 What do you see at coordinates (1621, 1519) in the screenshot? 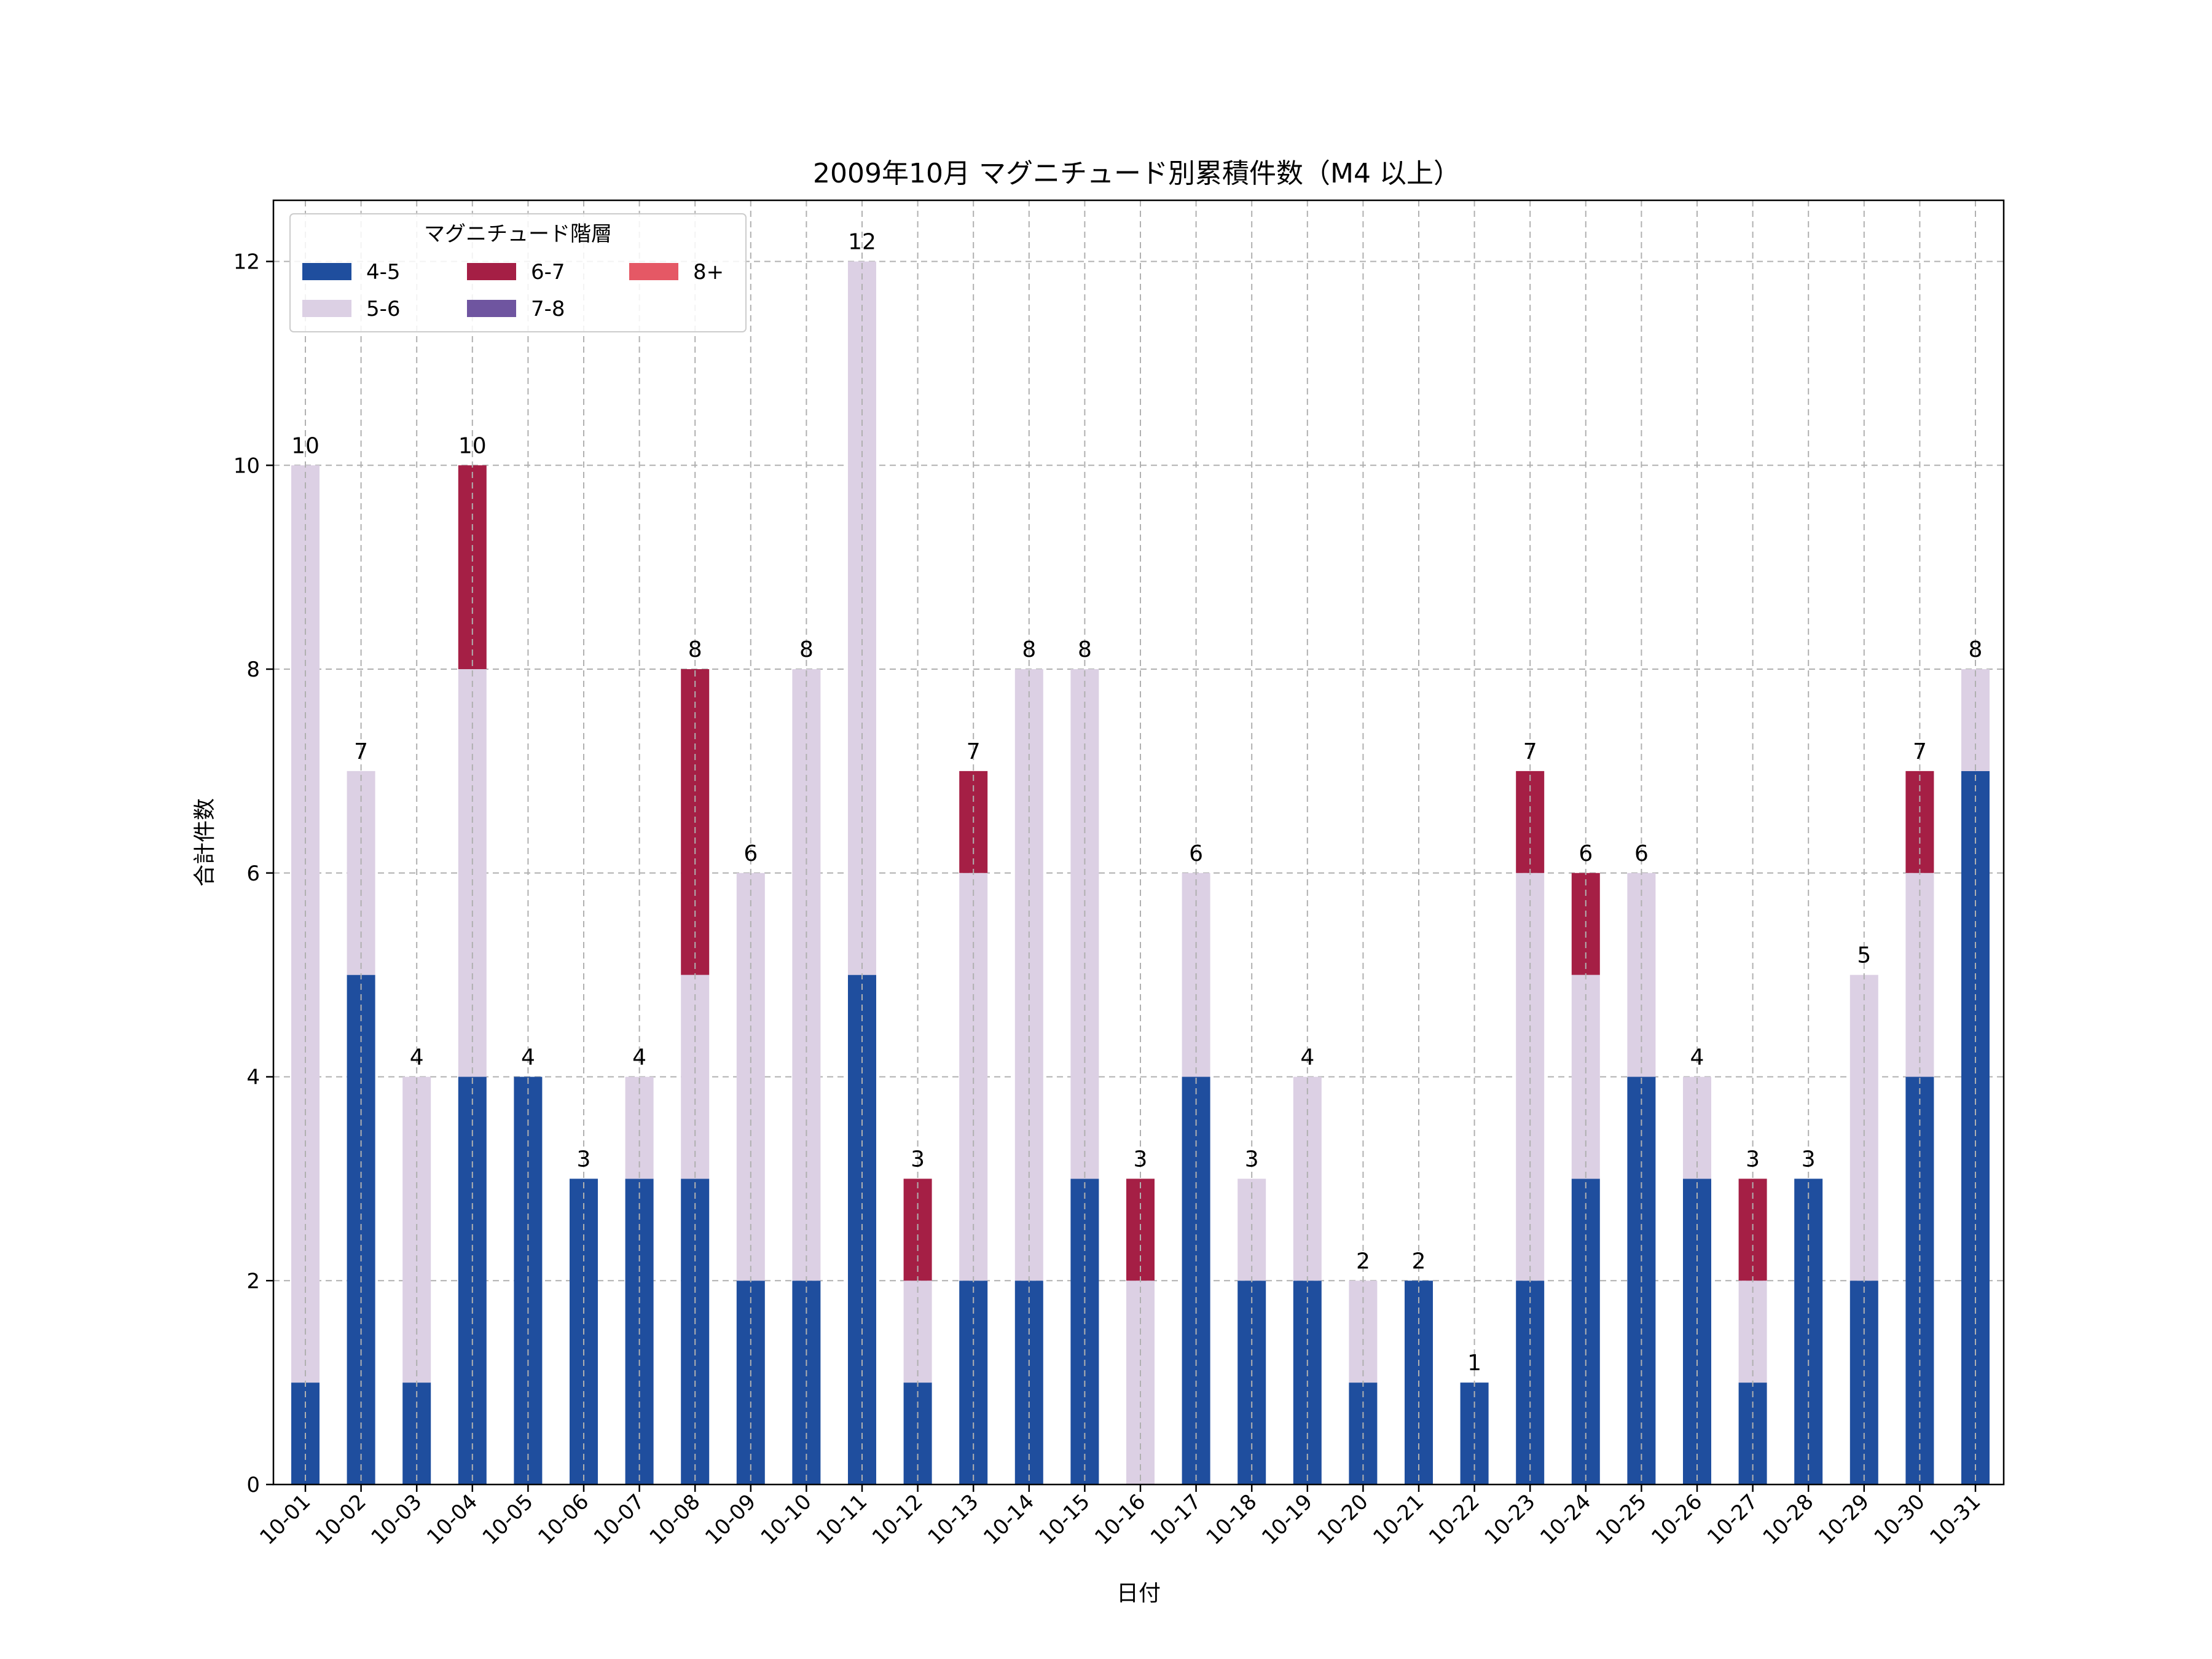
I see `x-tick-label: 10-25` at bounding box center [1621, 1519].